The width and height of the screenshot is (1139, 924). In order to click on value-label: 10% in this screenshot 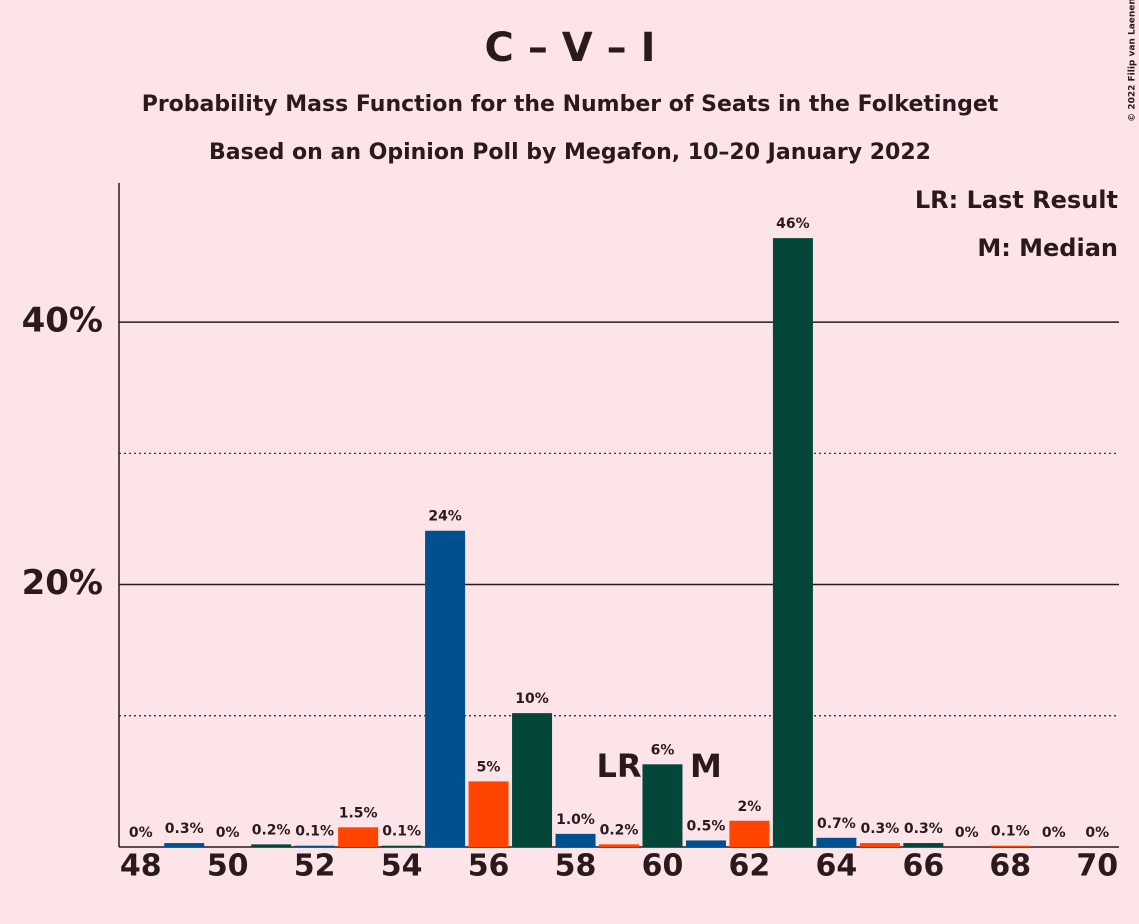, I will do `click(532, 699)`.